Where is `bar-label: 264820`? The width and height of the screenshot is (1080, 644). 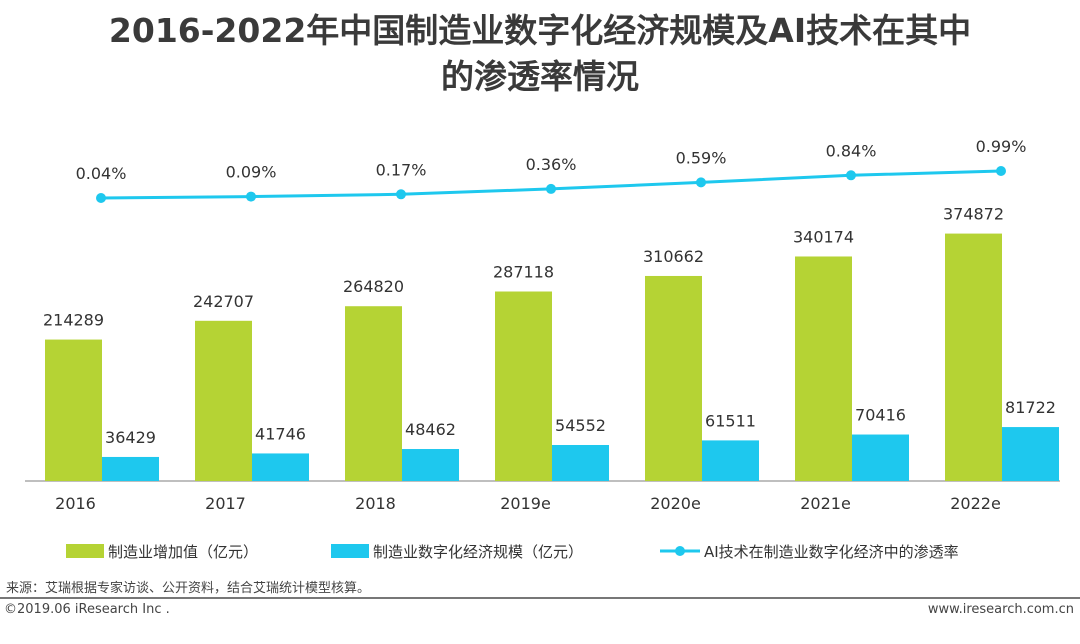
bar-label: 264820 is located at coordinates (373, 286).